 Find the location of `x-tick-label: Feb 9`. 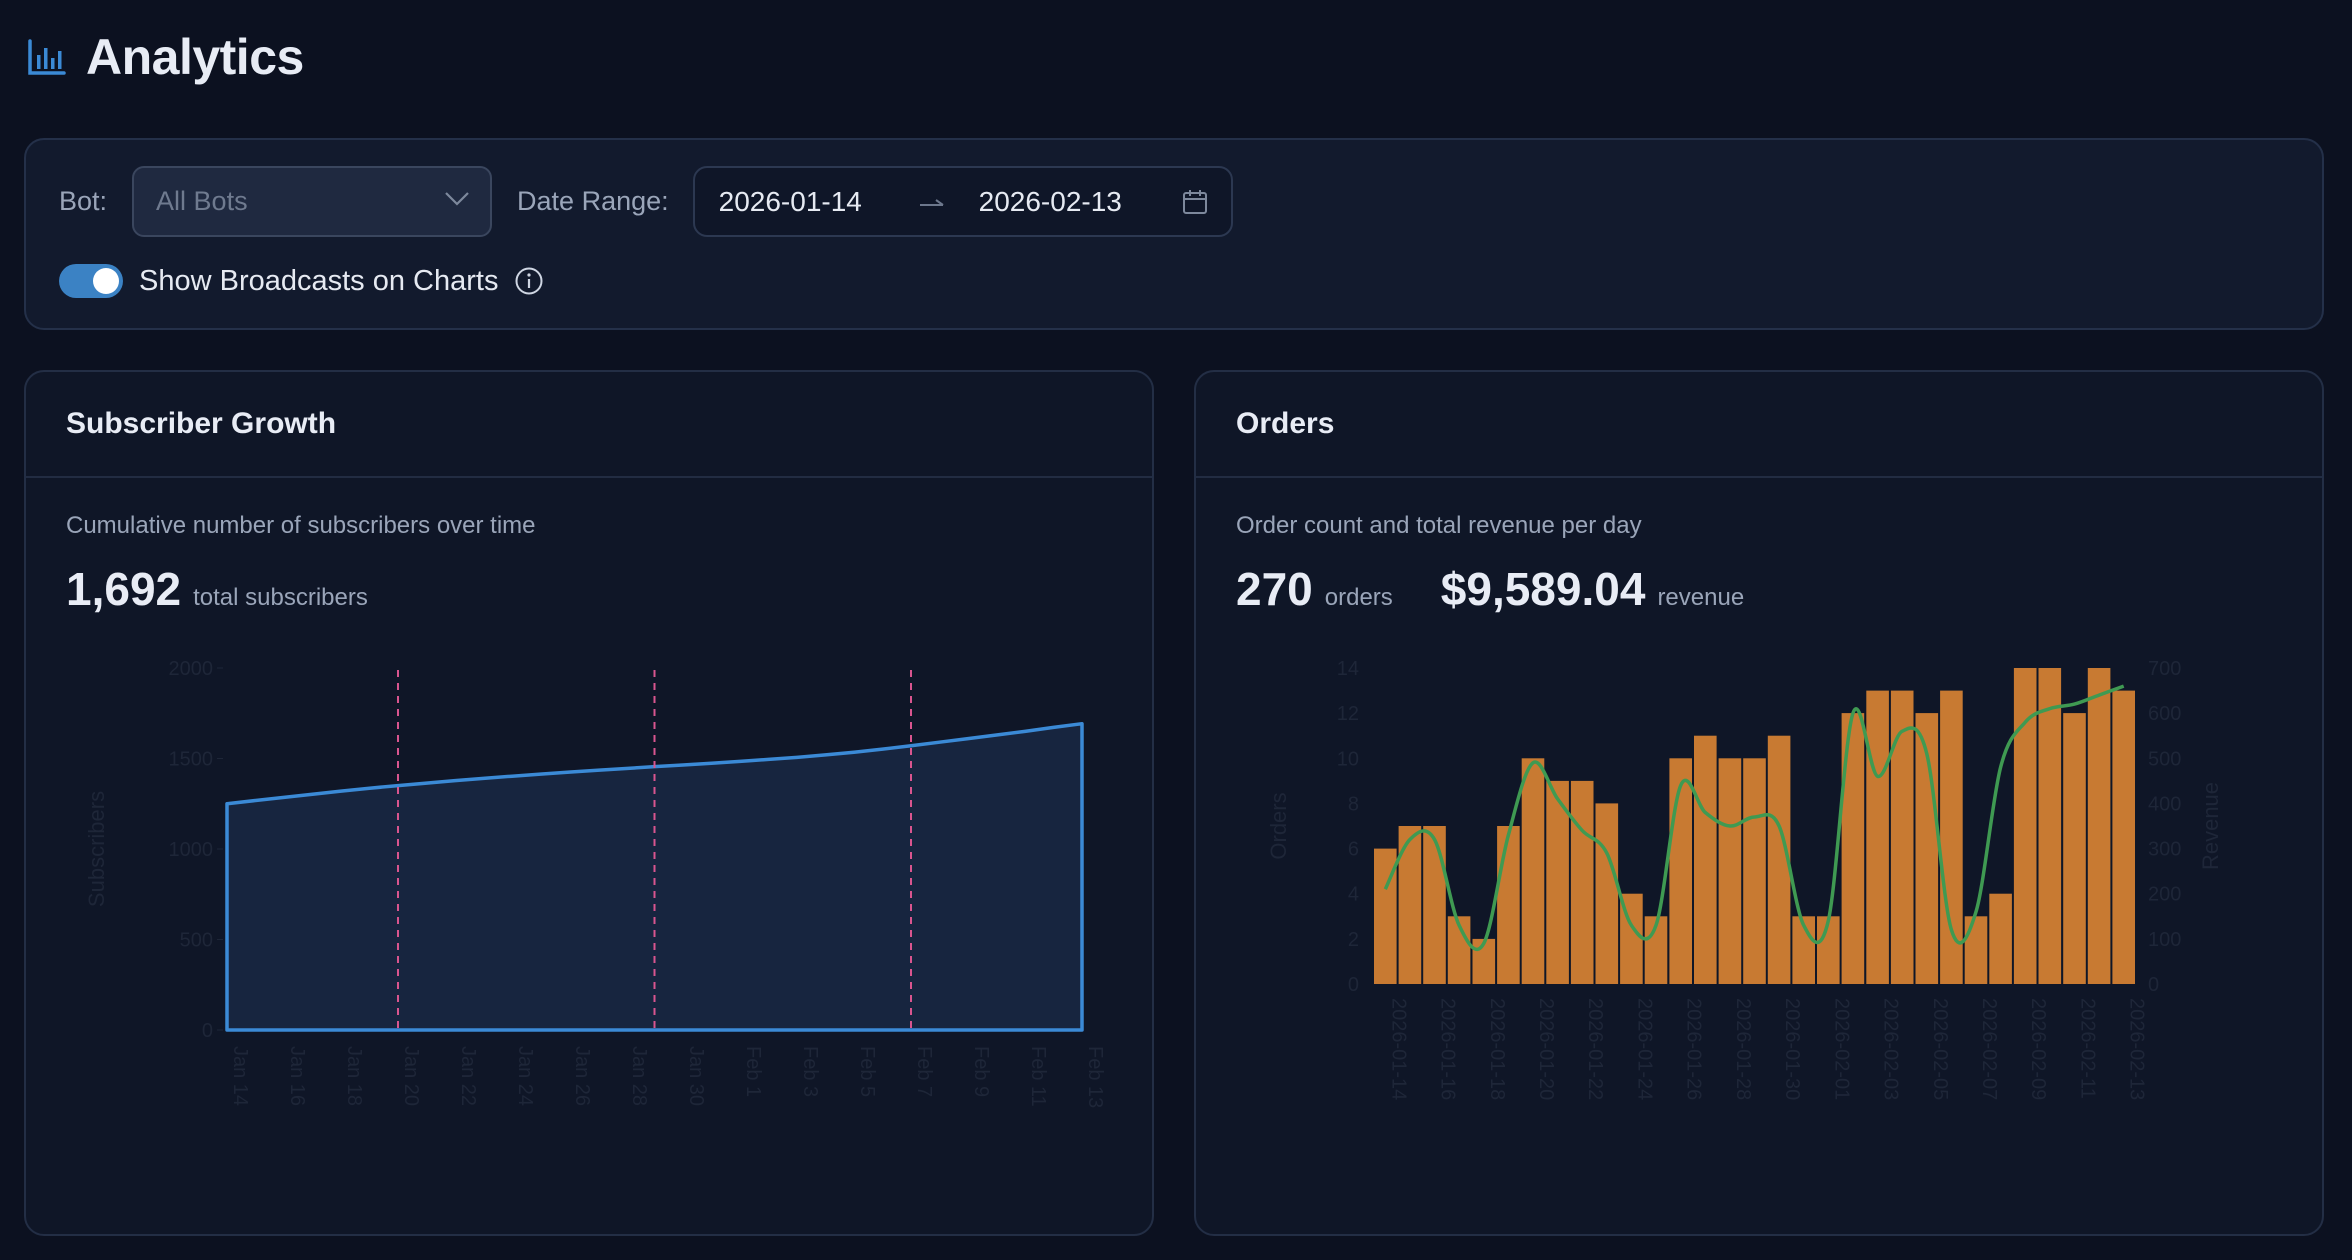

x-tick-label: Feb 9 is located at coordinates (981, 1071).